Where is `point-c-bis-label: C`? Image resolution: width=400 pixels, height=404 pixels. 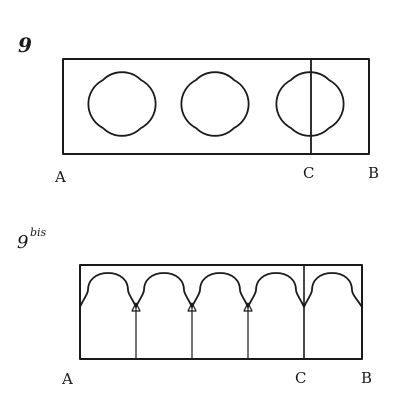
point-c-bis-label: C is located at coordinates (300, 378).